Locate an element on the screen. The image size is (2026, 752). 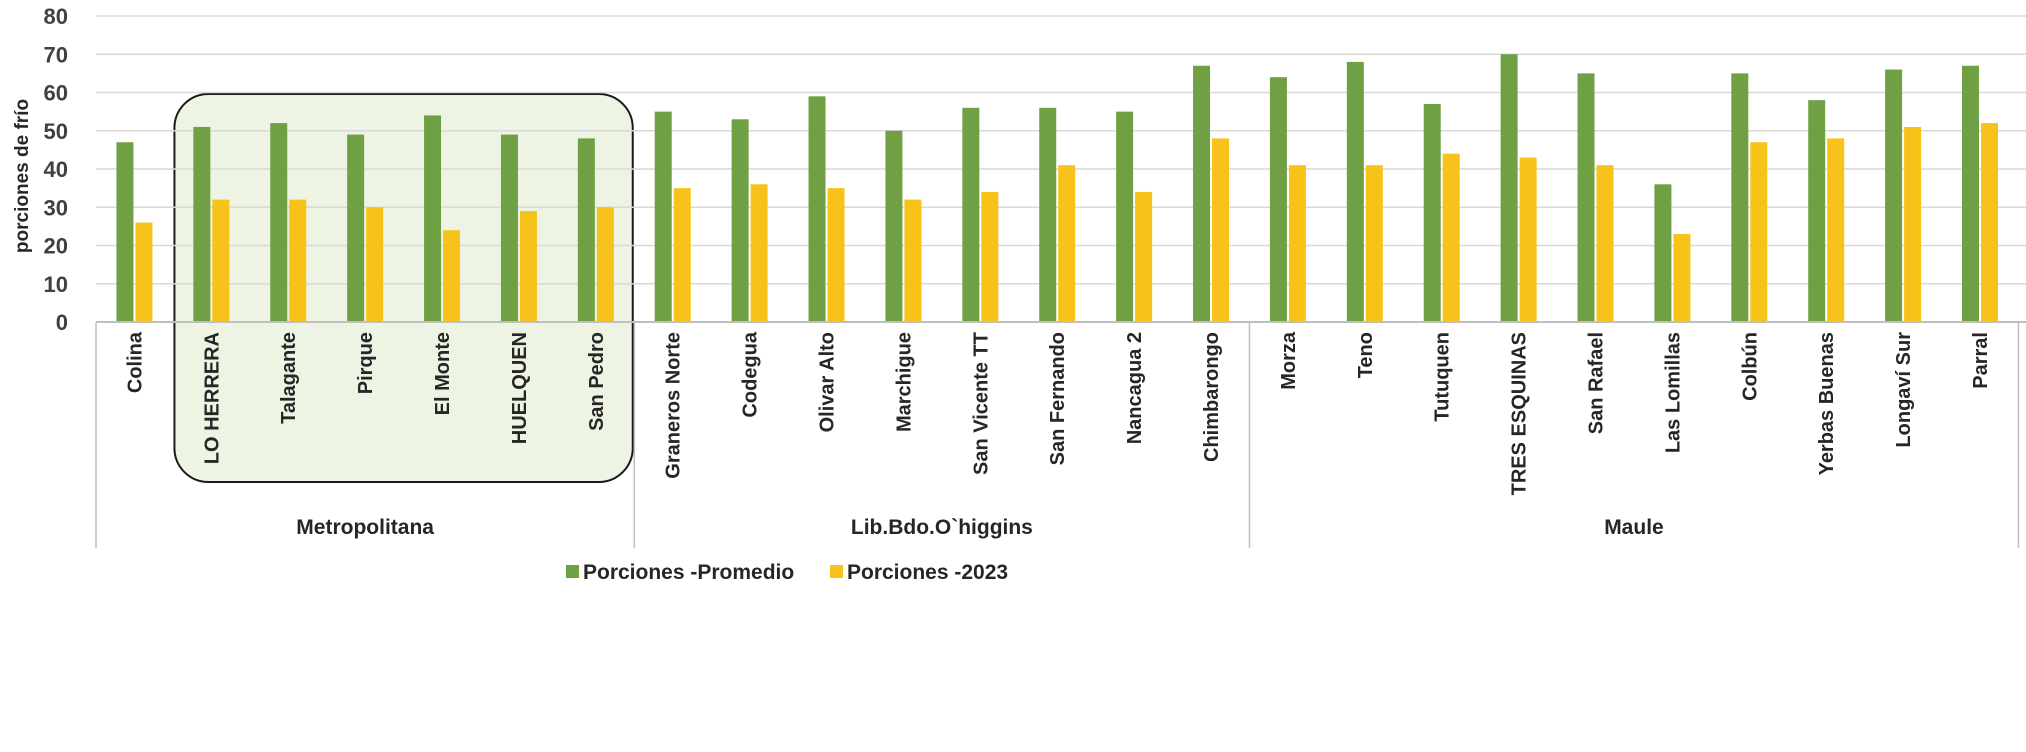
bar-porciones-promedio-yerbas-buenas is located at coordinates (1817, 211).